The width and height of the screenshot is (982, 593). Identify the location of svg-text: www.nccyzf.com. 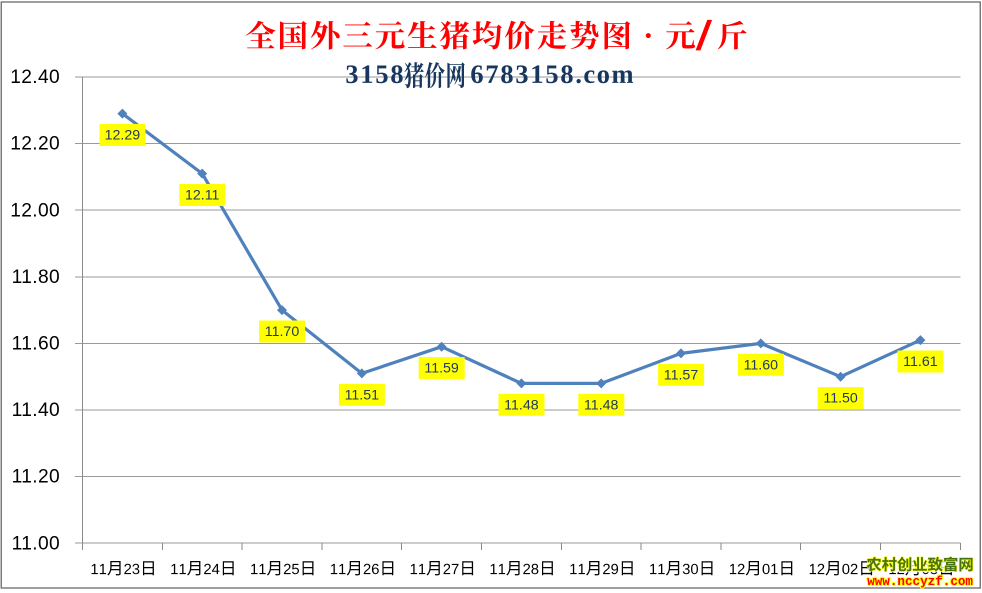
(920, 582).